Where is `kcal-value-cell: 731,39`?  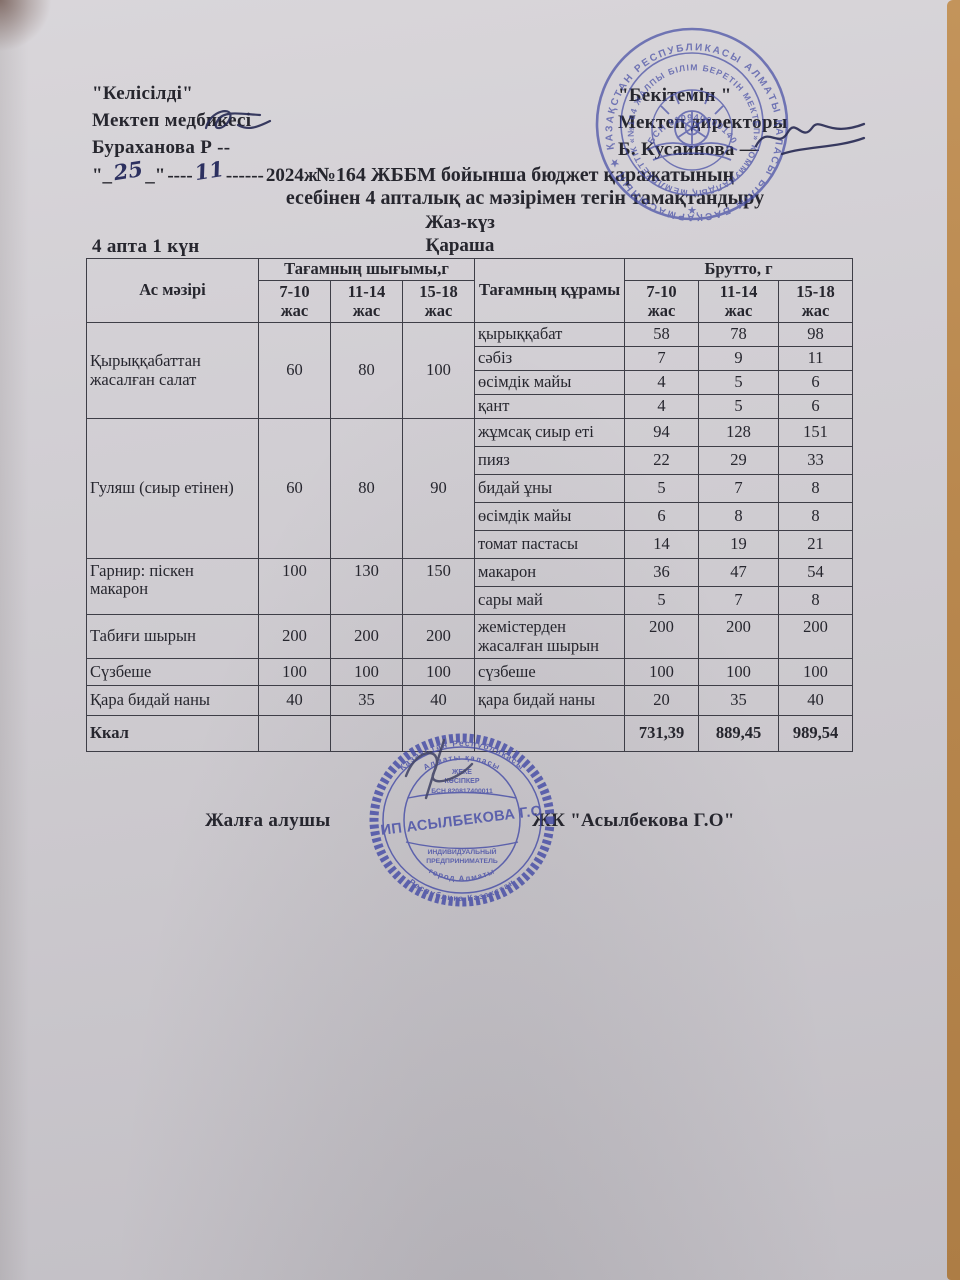
kcal-value-cell: 731,39 is located at coordinates (662, 733).